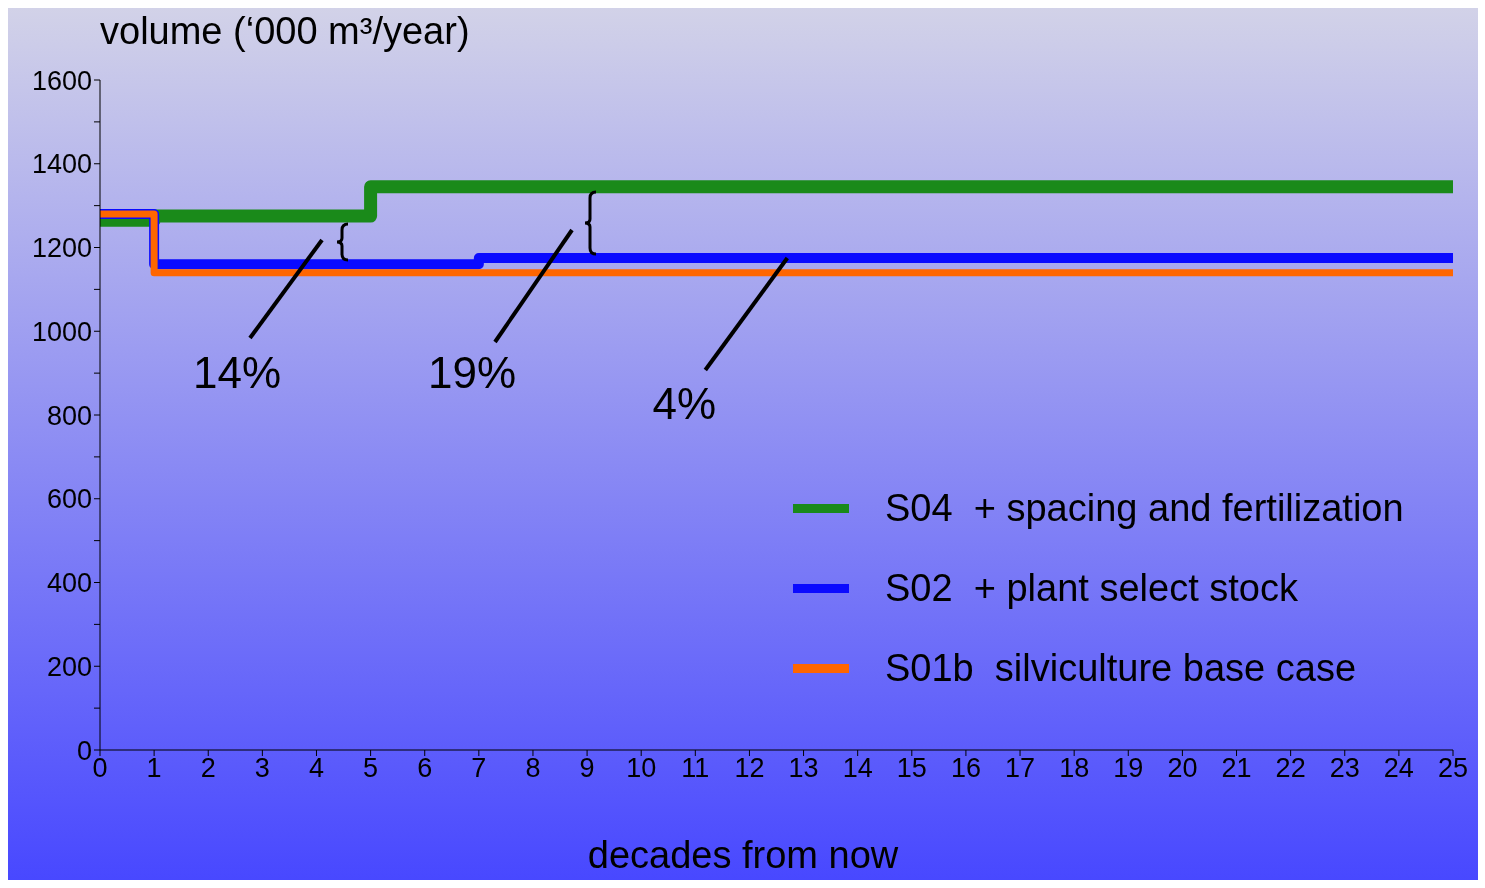  I want to click on annotation: 14%, so click(237, 372).